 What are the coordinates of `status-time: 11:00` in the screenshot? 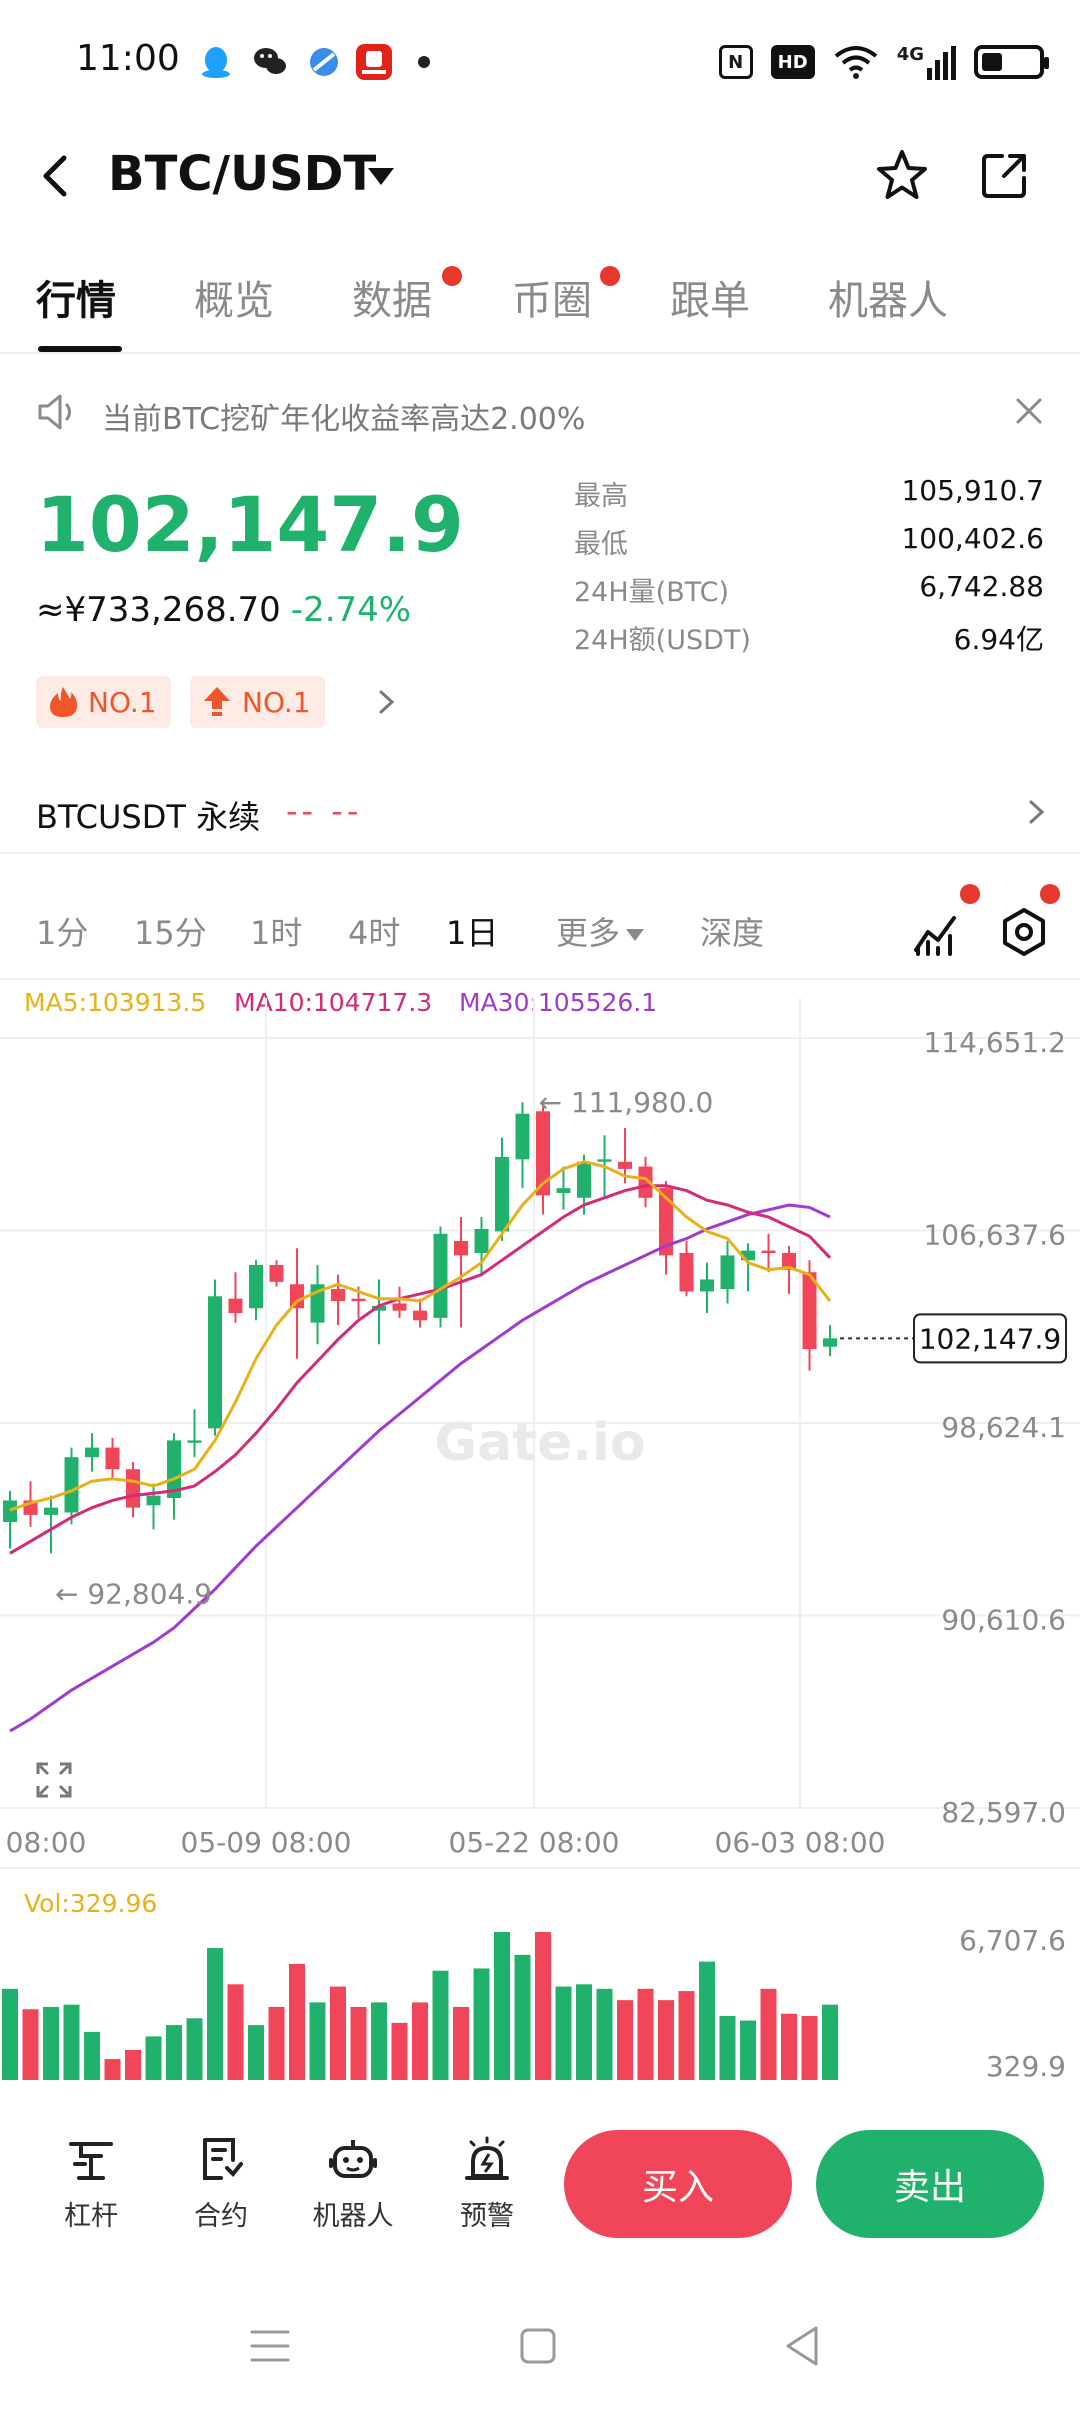 It's located at (128, 58).